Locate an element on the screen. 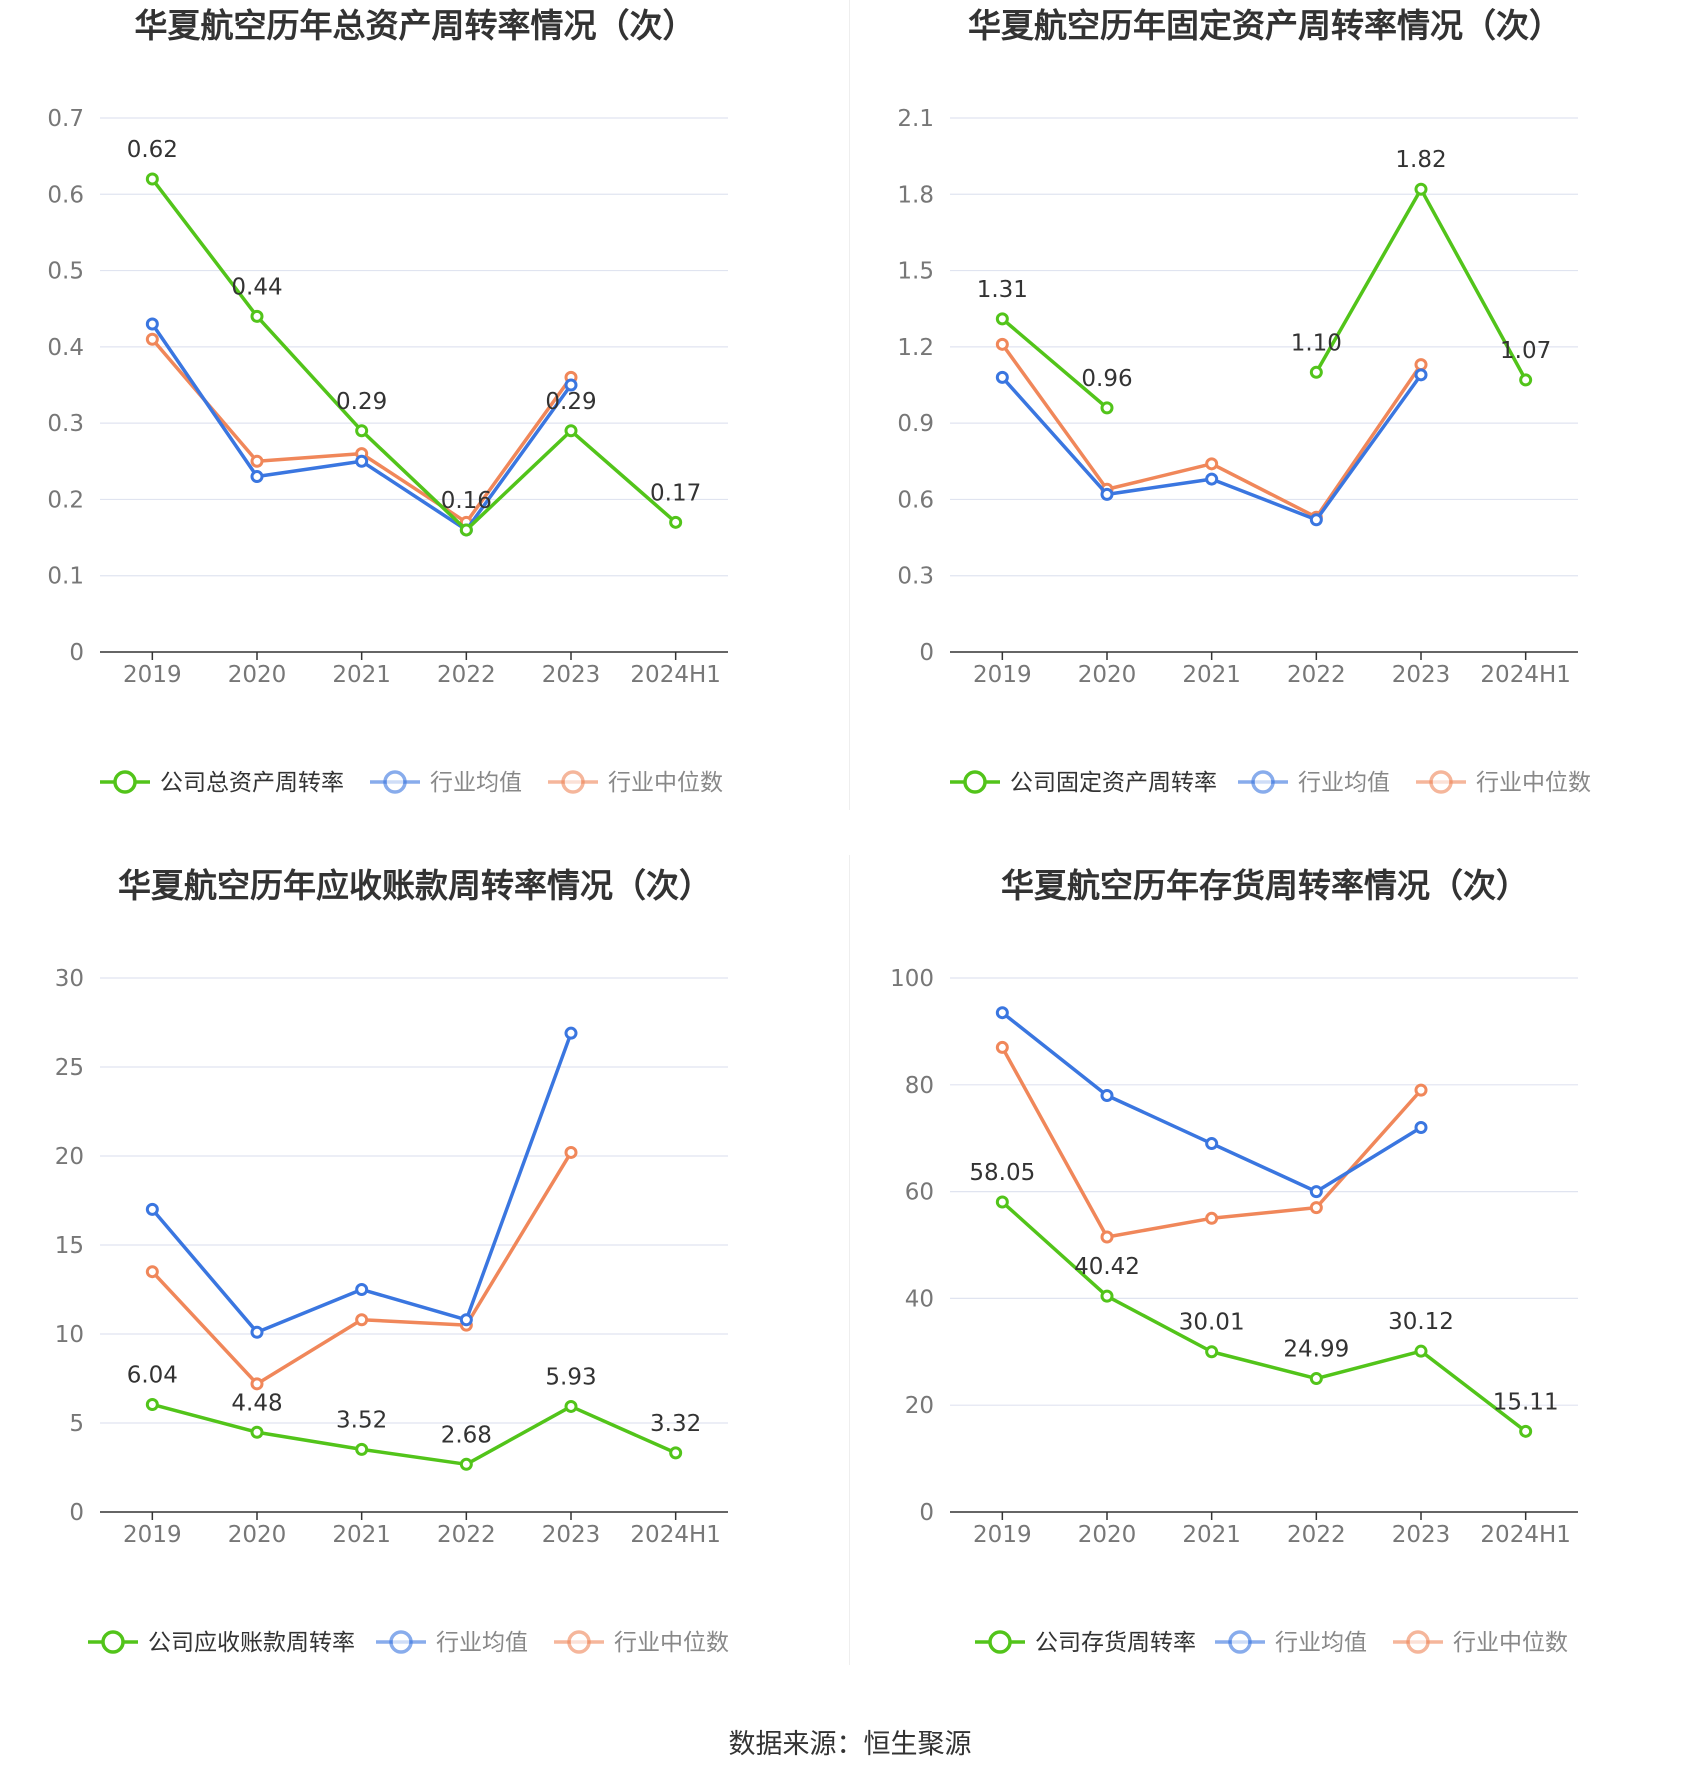  data-label: 24.99 is located at coordinates (1316, 1350).